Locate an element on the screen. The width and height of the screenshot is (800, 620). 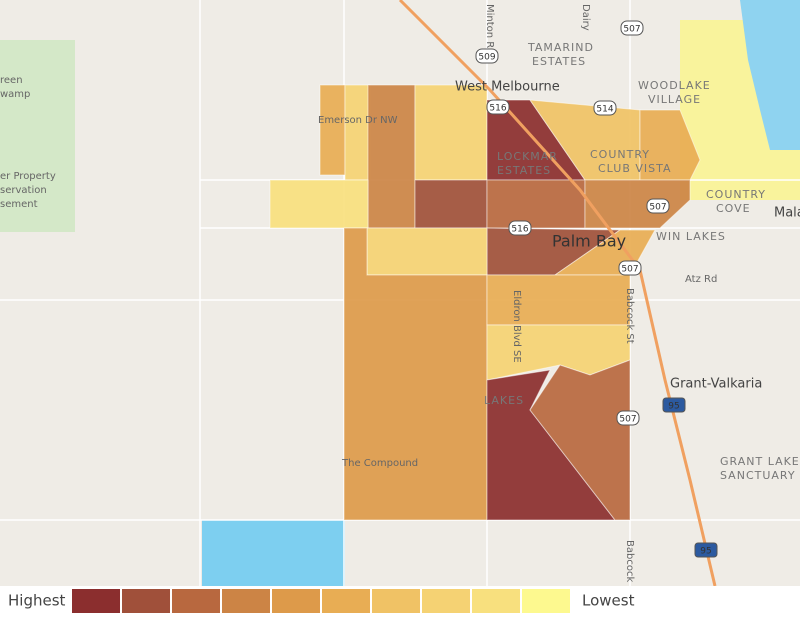
place-label: West Melbourne is located at coordinates (507, 87).